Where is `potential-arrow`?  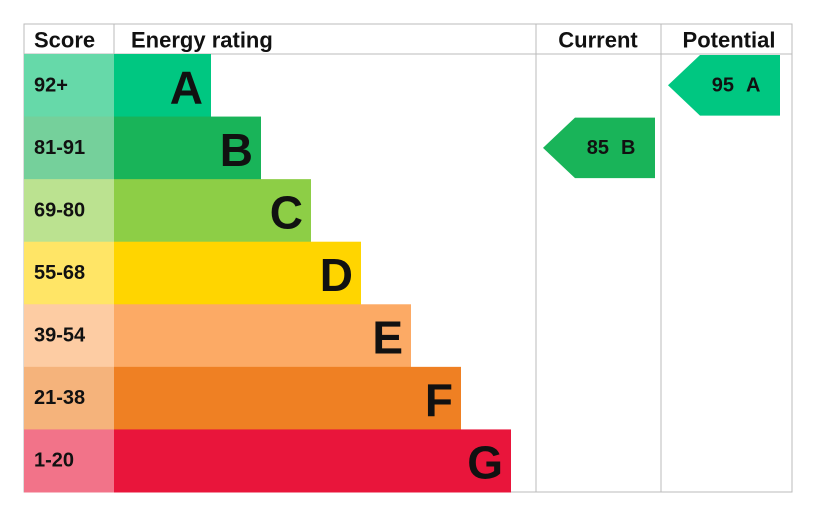 potential-arrow is located at coordinates (724, 85).